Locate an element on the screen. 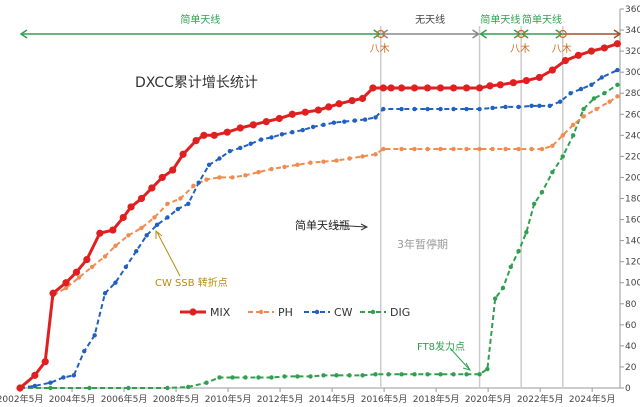 The height and width of the screenshot is (407, 640). period-arrow-head-left is located at coordinates (524, 34).